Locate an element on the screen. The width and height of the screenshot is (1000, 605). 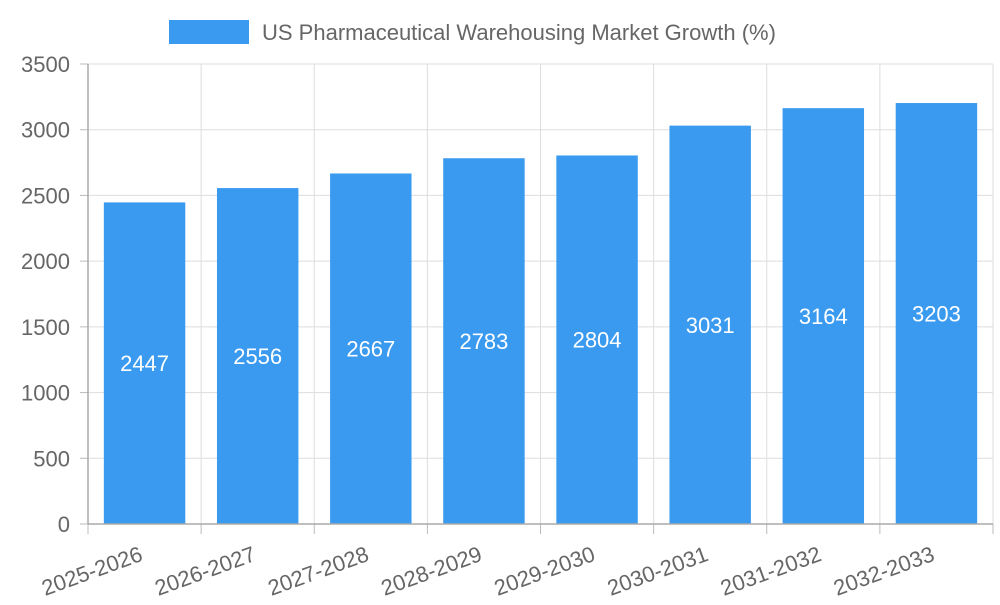
bar-data-label: 3031 is located at coordinates (710, 325).